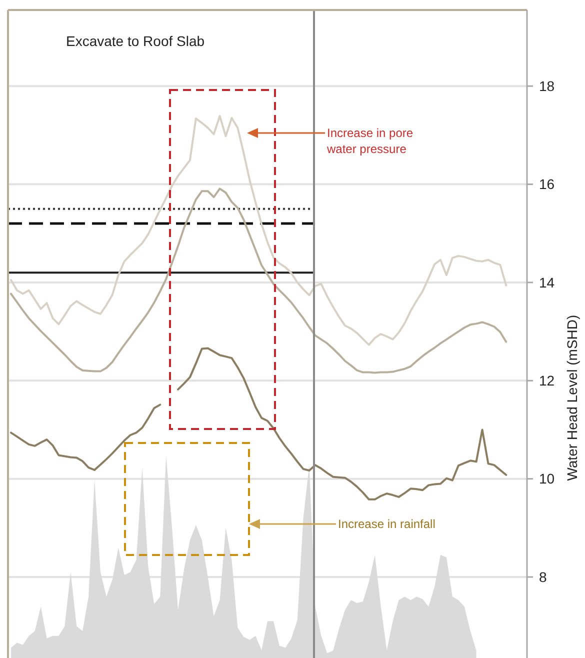 This screenshot has width=585, height=658. What do you see at coordinates (547, 282) in the screenshot?
I see `y-tick-label: 14` at bounding box center [547, 282].